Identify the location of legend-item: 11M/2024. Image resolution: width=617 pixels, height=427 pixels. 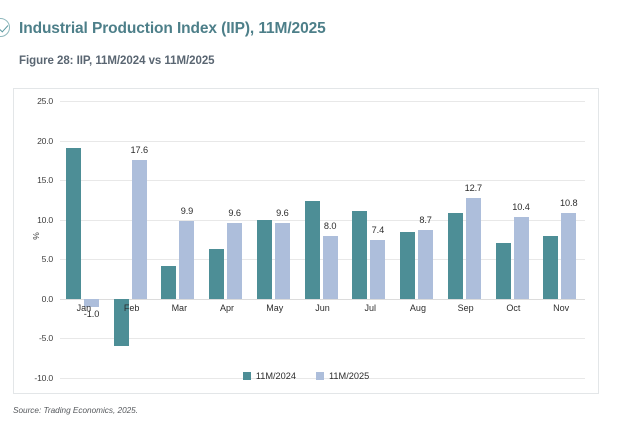
(269, 376).